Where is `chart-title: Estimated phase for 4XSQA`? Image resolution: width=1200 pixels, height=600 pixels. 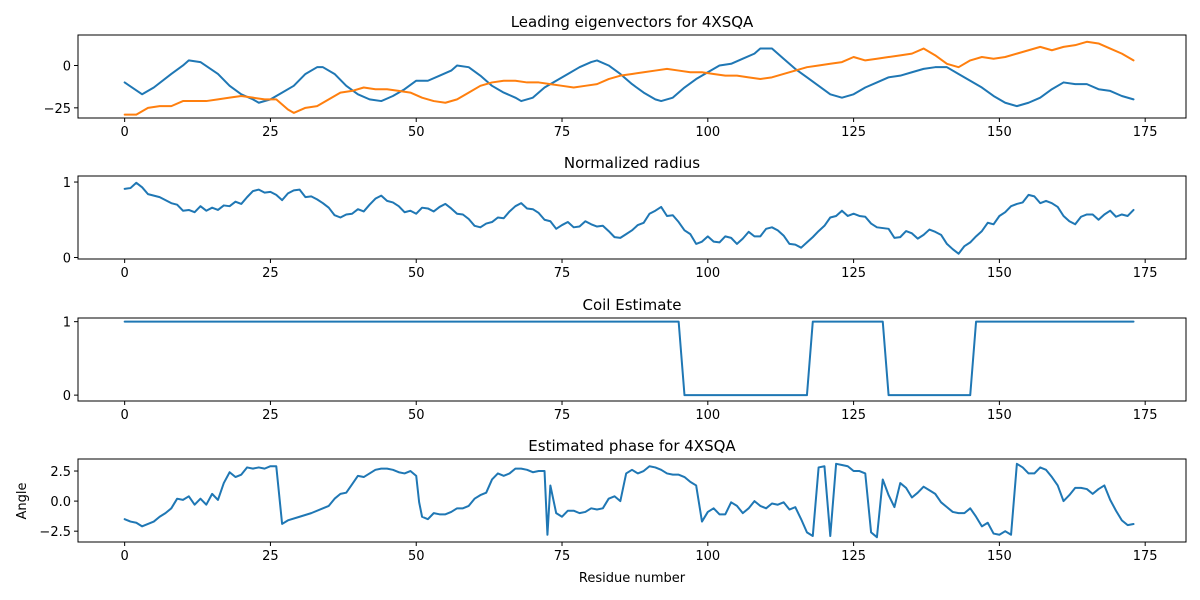 chart-title: Estimated phase for 4XSQA is located at coordinates (632, 446).